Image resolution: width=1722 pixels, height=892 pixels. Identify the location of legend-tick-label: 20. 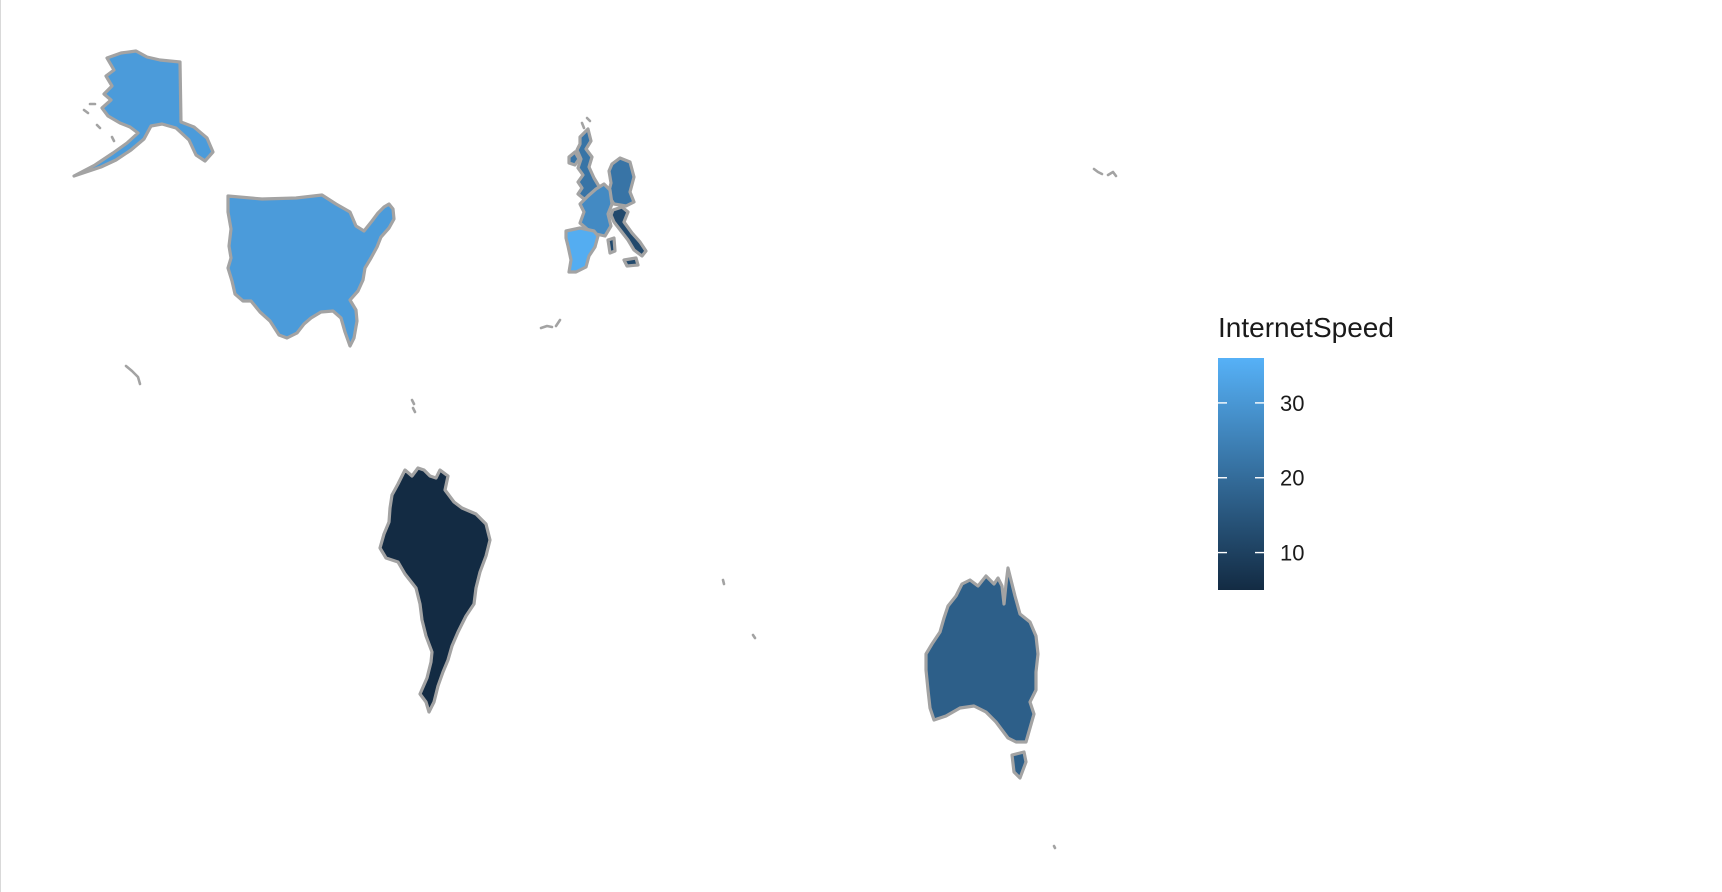
(1292, 478).